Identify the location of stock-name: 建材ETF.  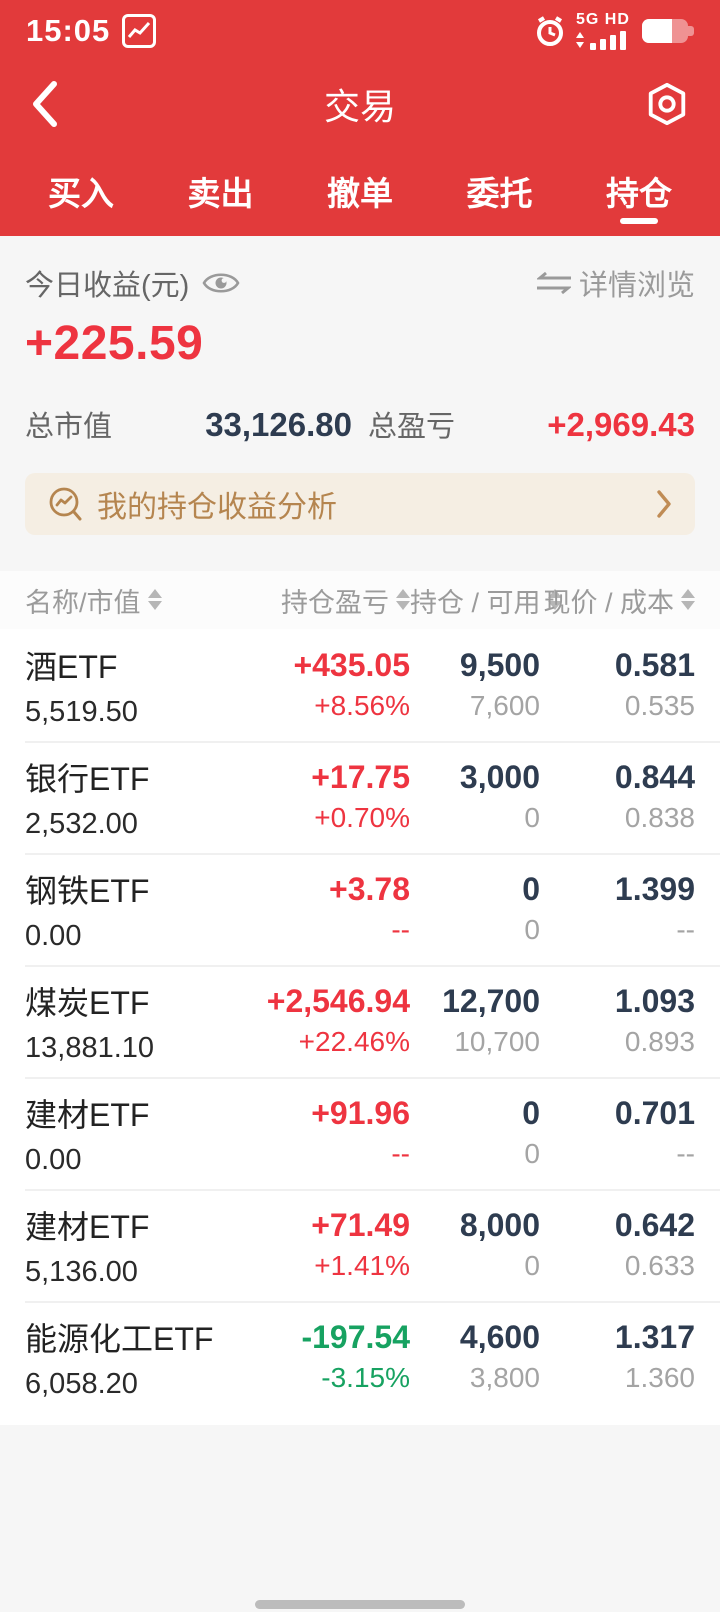
(87, 1226).